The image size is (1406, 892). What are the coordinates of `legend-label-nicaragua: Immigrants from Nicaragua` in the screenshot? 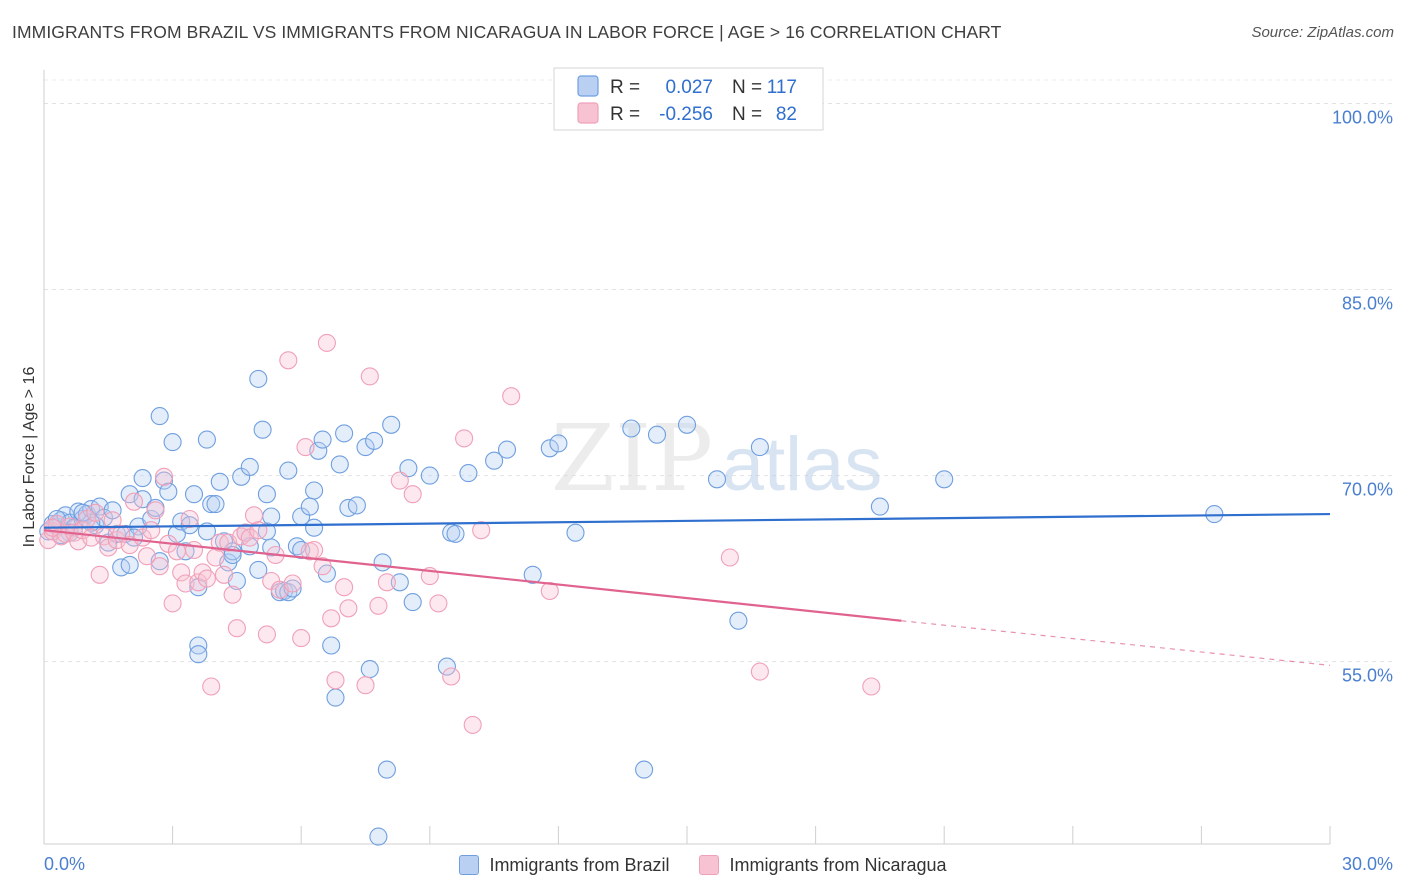 It's located at (838, 864).